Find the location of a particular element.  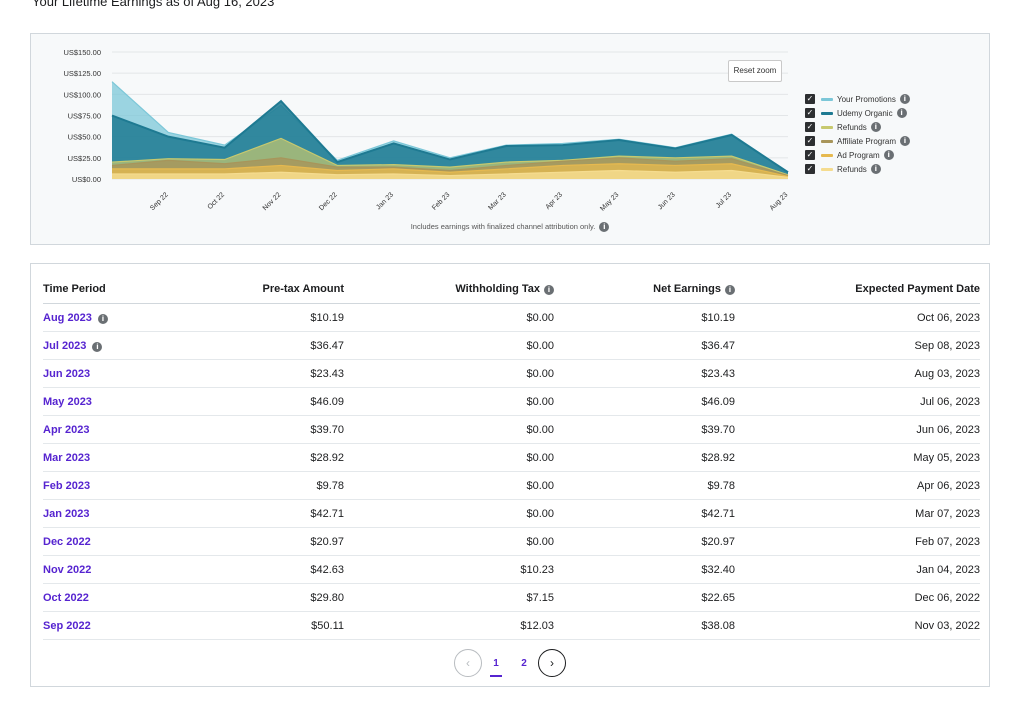

x-tick-label: Sep 22 is located at coordinates (159, 201).